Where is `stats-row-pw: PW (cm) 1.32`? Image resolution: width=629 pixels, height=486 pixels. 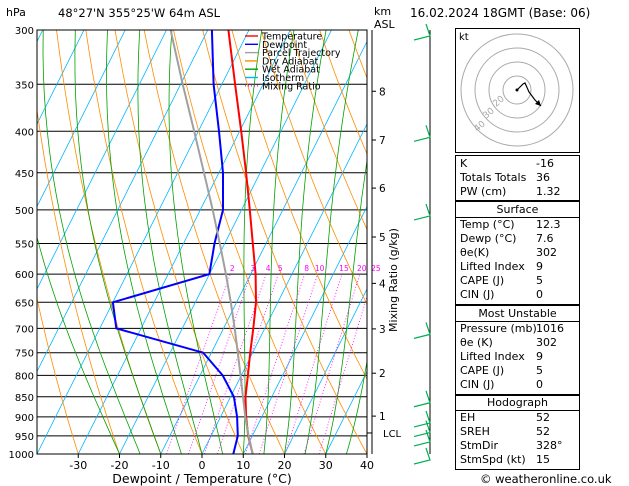
stats-row-pw: PW (cm) 1.32 is located at coordinates (510, 191).